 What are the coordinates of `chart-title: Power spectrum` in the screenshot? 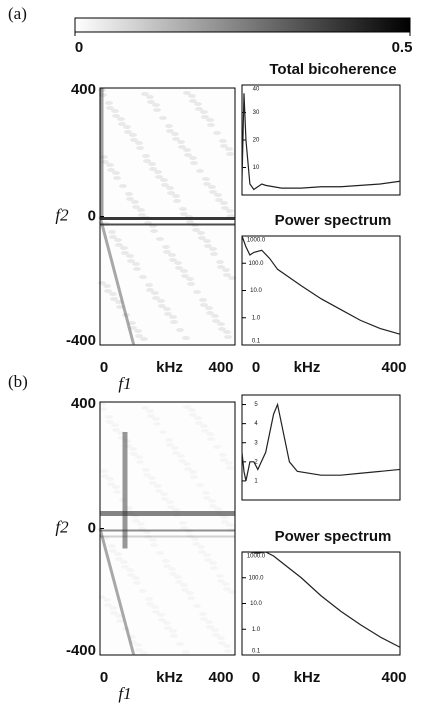 It's located at (333, 220).